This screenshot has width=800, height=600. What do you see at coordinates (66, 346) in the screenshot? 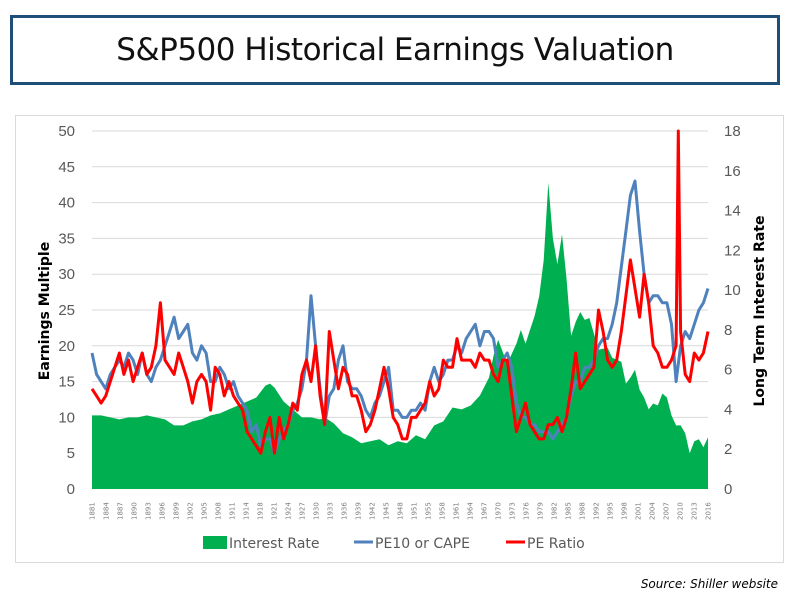
I see `y-tick-label: 20` at bounding box center [66, 346].